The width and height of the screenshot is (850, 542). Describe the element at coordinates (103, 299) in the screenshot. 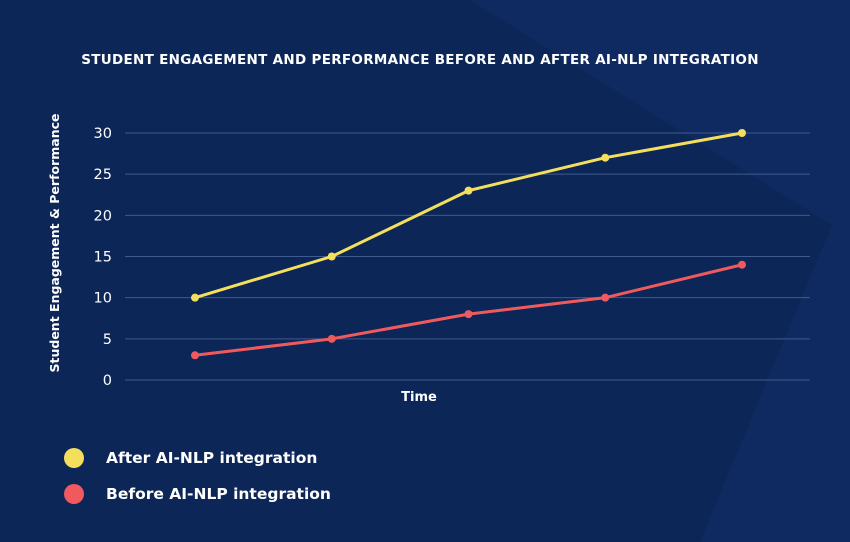

I see `y-tick-label-10: 10` at that location.